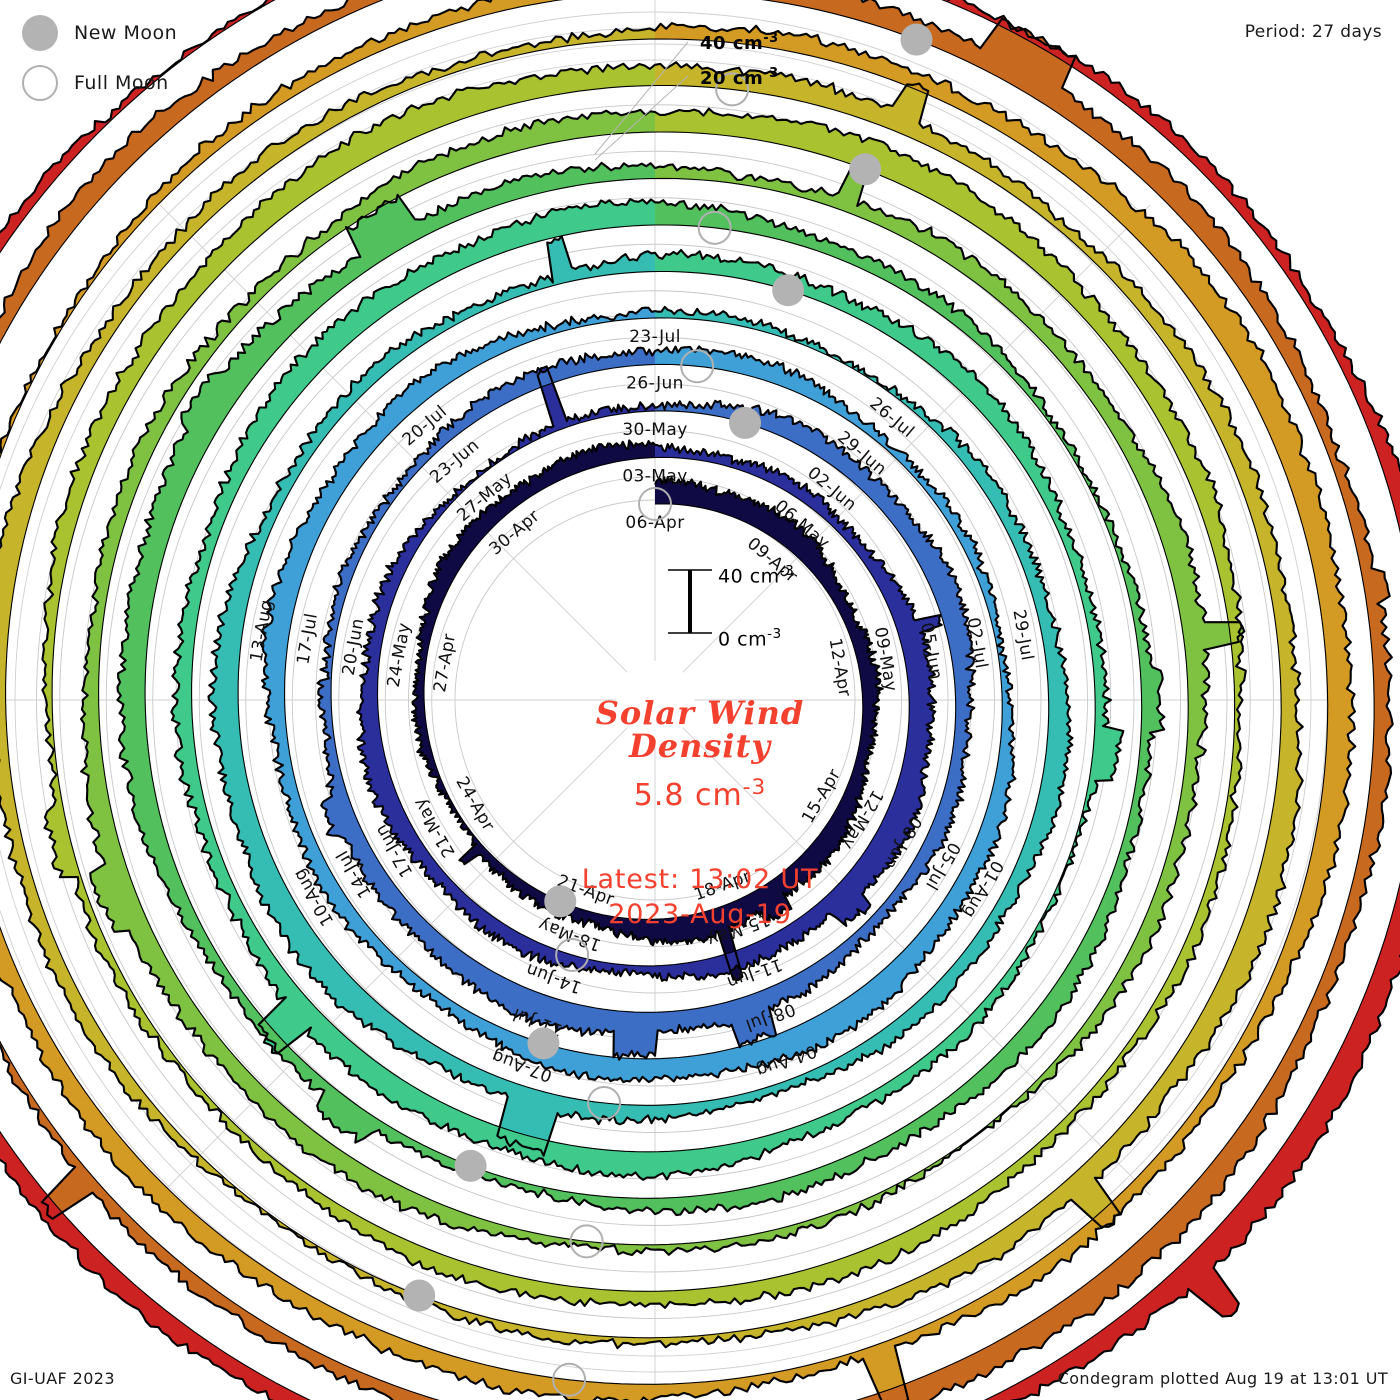 The image size is (1400, 1400). Describe the element at coordinates (748, 43) in the screenshot. I see `radial-scale-unit-40: cm` at that location.